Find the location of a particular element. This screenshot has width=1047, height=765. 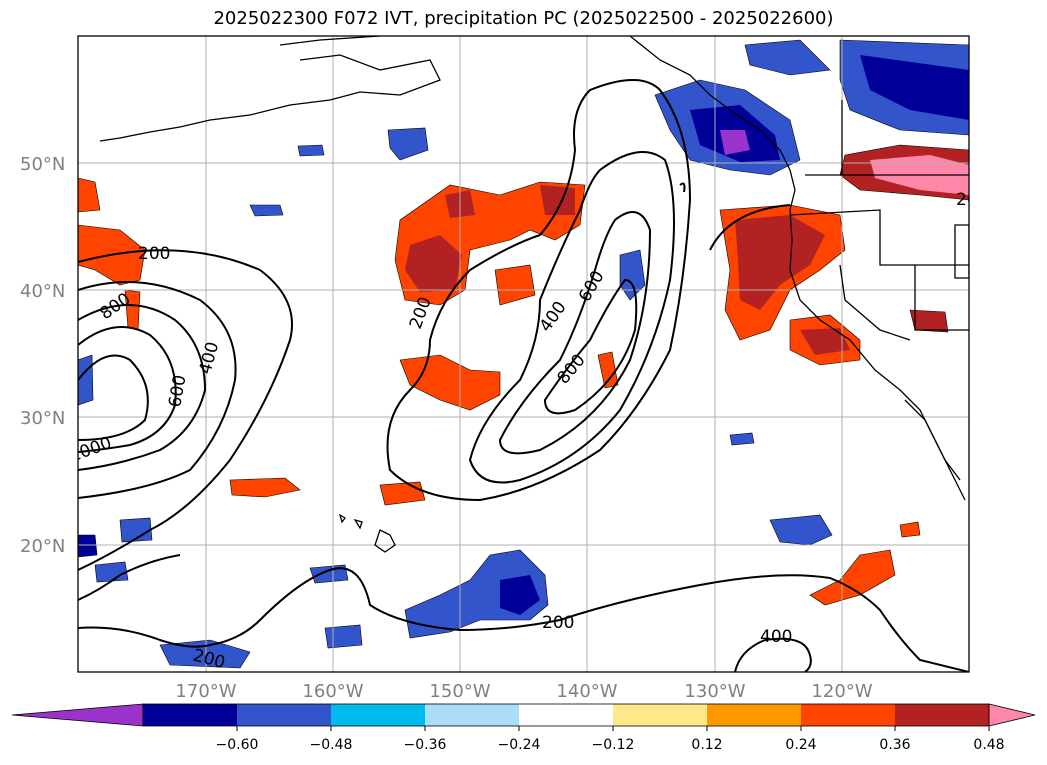

colorbar-tick-label: −0.60 is located at coordinates (237, 745).